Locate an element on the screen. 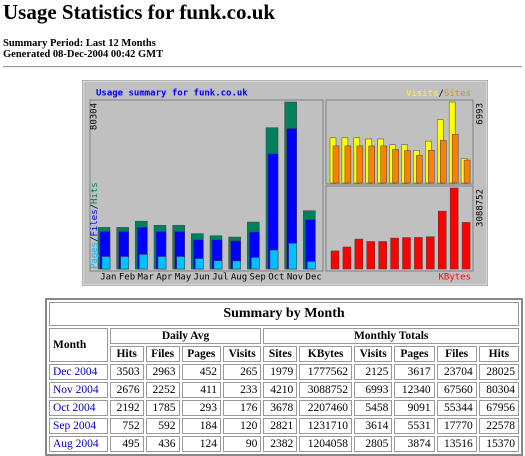  value-cell: 592 is located at coordinates (162, 426).